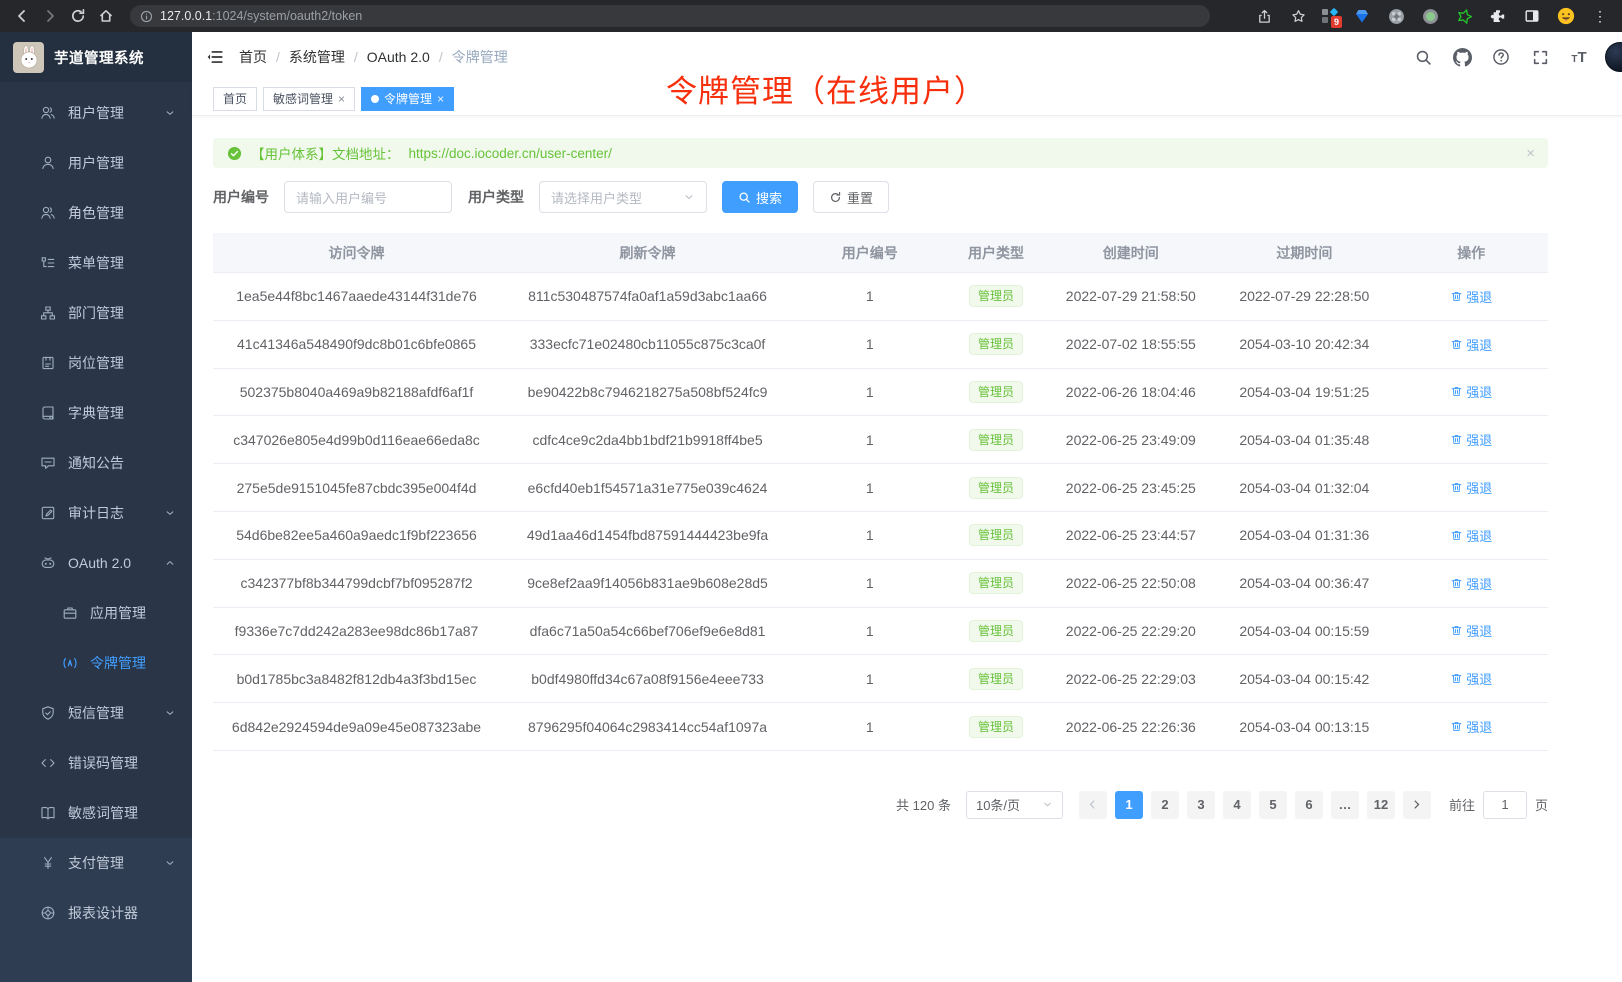  I want to click on sidebar-item-label: 字典管理, so click(96, 413).